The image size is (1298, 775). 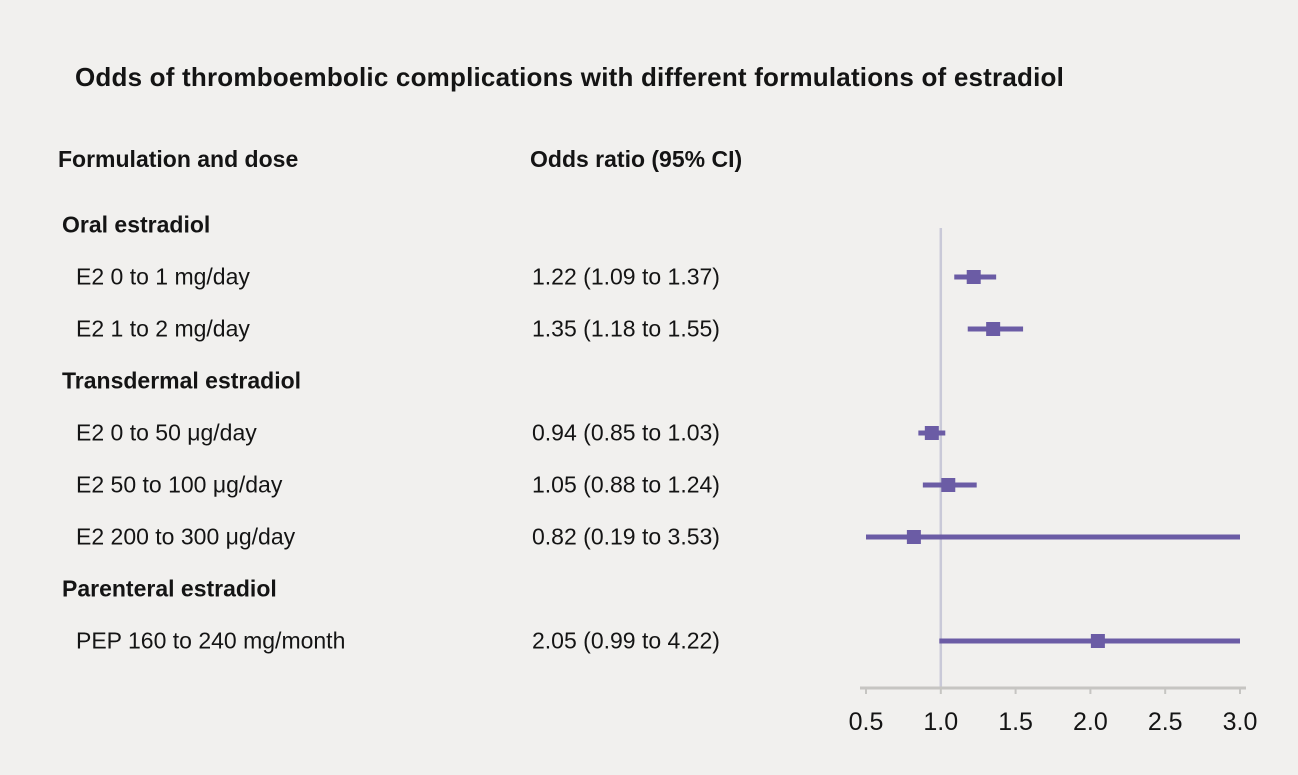 I want to click on row-label: Parenteral estradiol, so click(x=169, y=588).